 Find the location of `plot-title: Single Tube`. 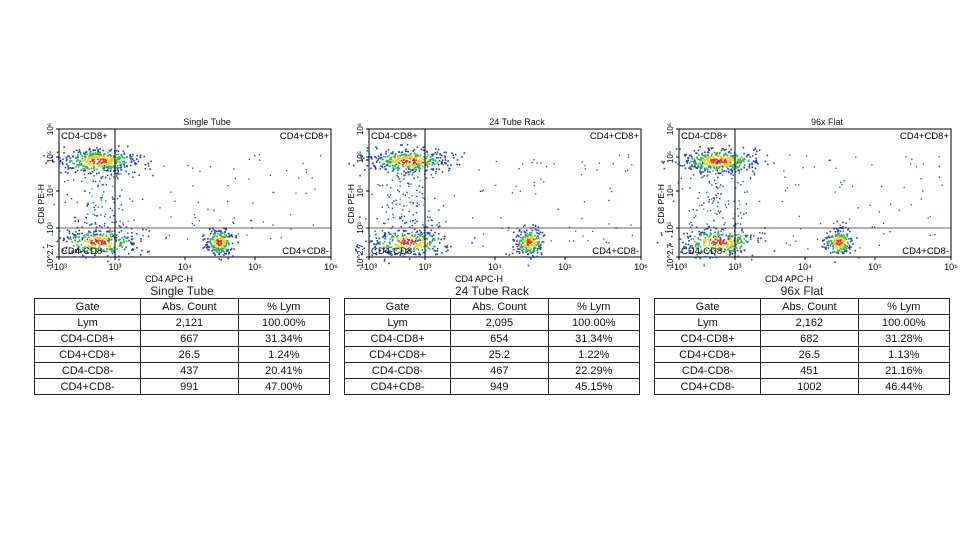

plot-title: Single Tube is located at coordinates (207, 122).